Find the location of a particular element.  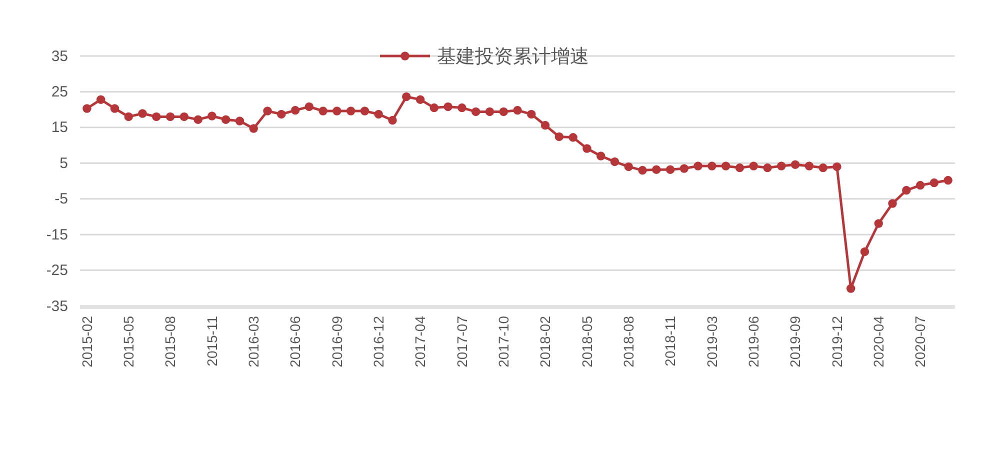

x-tick-label: 2016-03 is located at coordinates (254, 342).